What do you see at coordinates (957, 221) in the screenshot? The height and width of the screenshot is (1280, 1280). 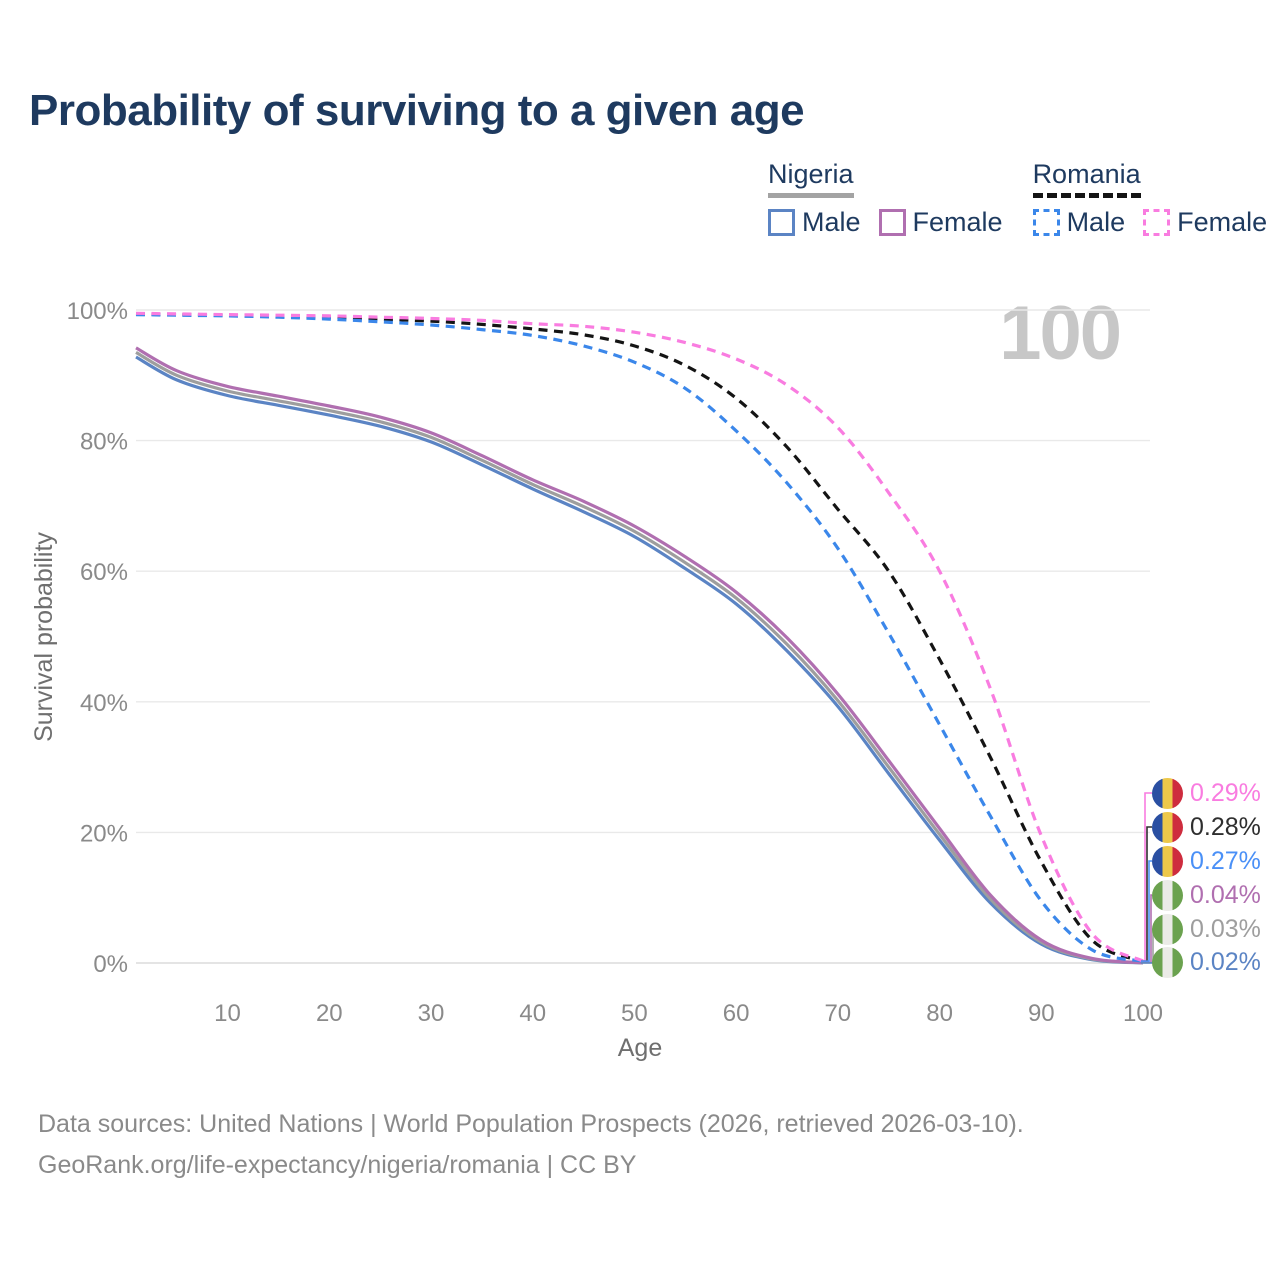 I see `legend-label-nigeria-female: Female` at bounding box center [957, 221].